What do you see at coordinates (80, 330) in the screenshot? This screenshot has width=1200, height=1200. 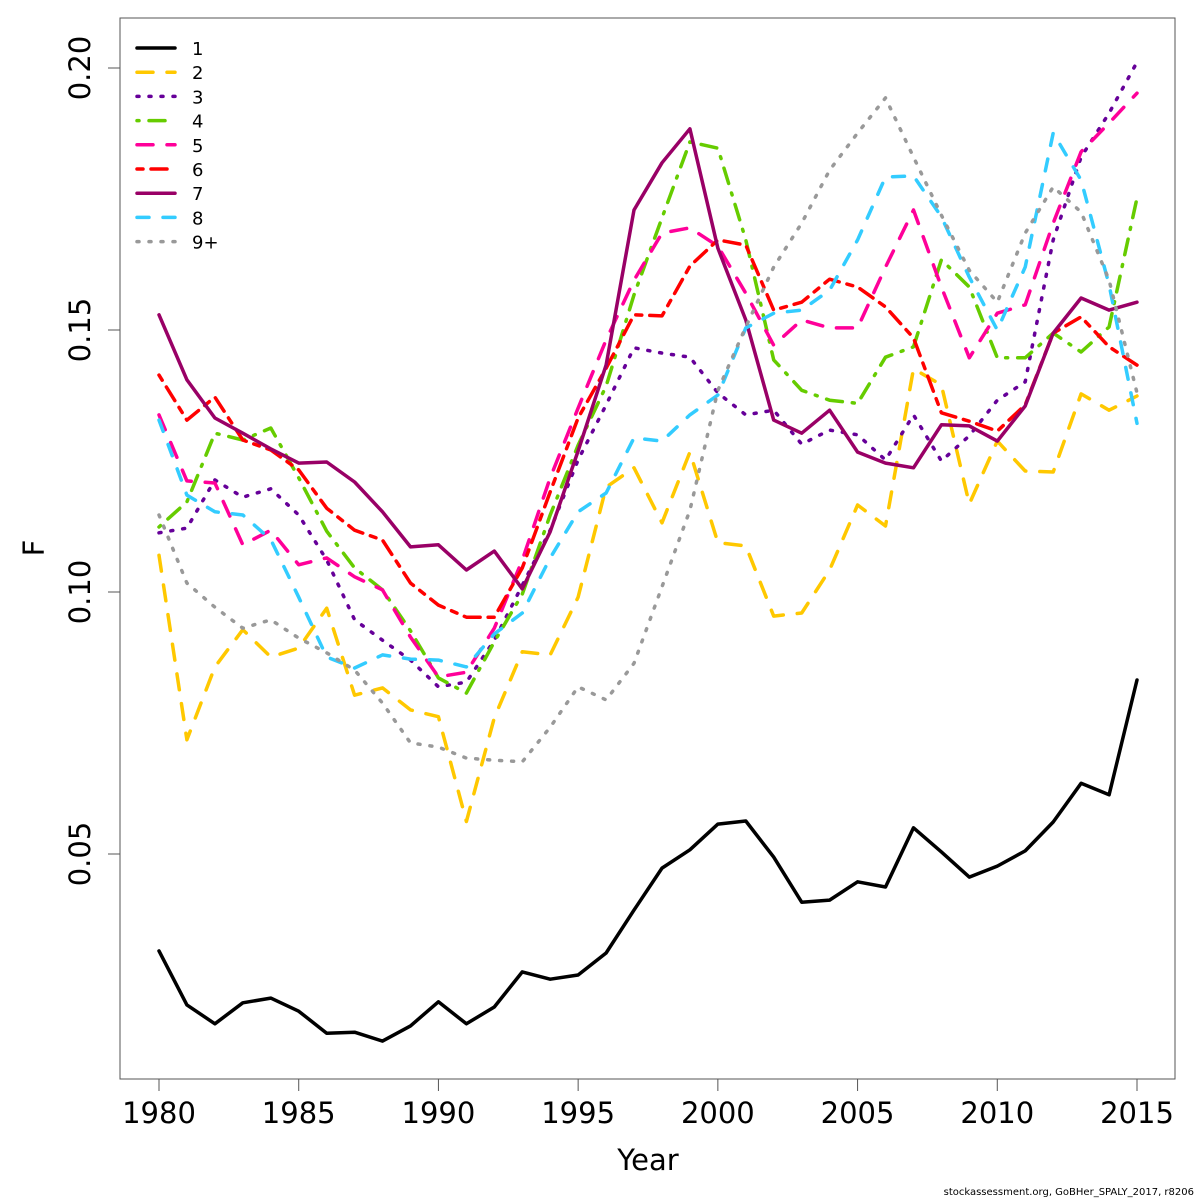 I see `y-tick-label: 0.15` at bounding box center [80, 330].